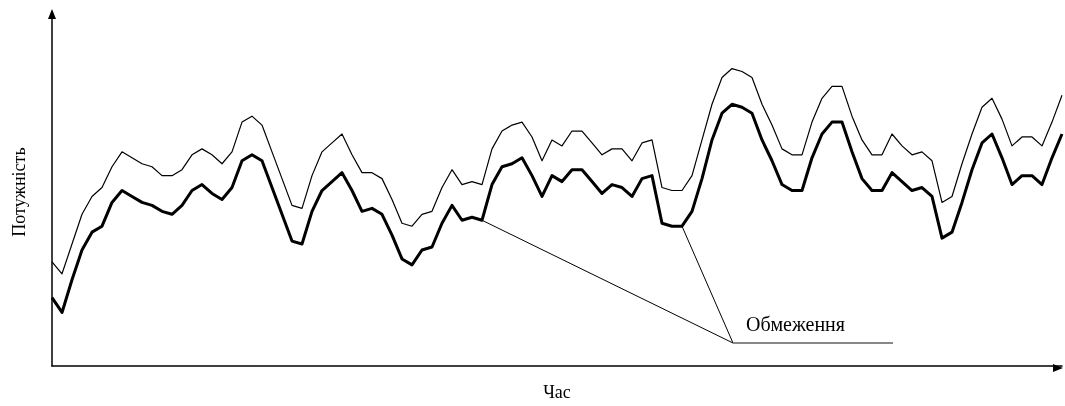 This screenshot has width=1065, height=406. I want to click on y-axis-title: Потужність, so click(19, 192).